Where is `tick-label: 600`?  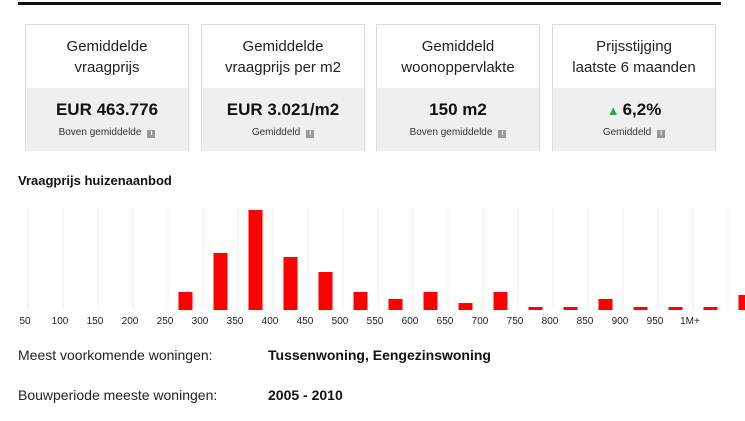
tick-label: 600 is located at coordinates (410, 321).